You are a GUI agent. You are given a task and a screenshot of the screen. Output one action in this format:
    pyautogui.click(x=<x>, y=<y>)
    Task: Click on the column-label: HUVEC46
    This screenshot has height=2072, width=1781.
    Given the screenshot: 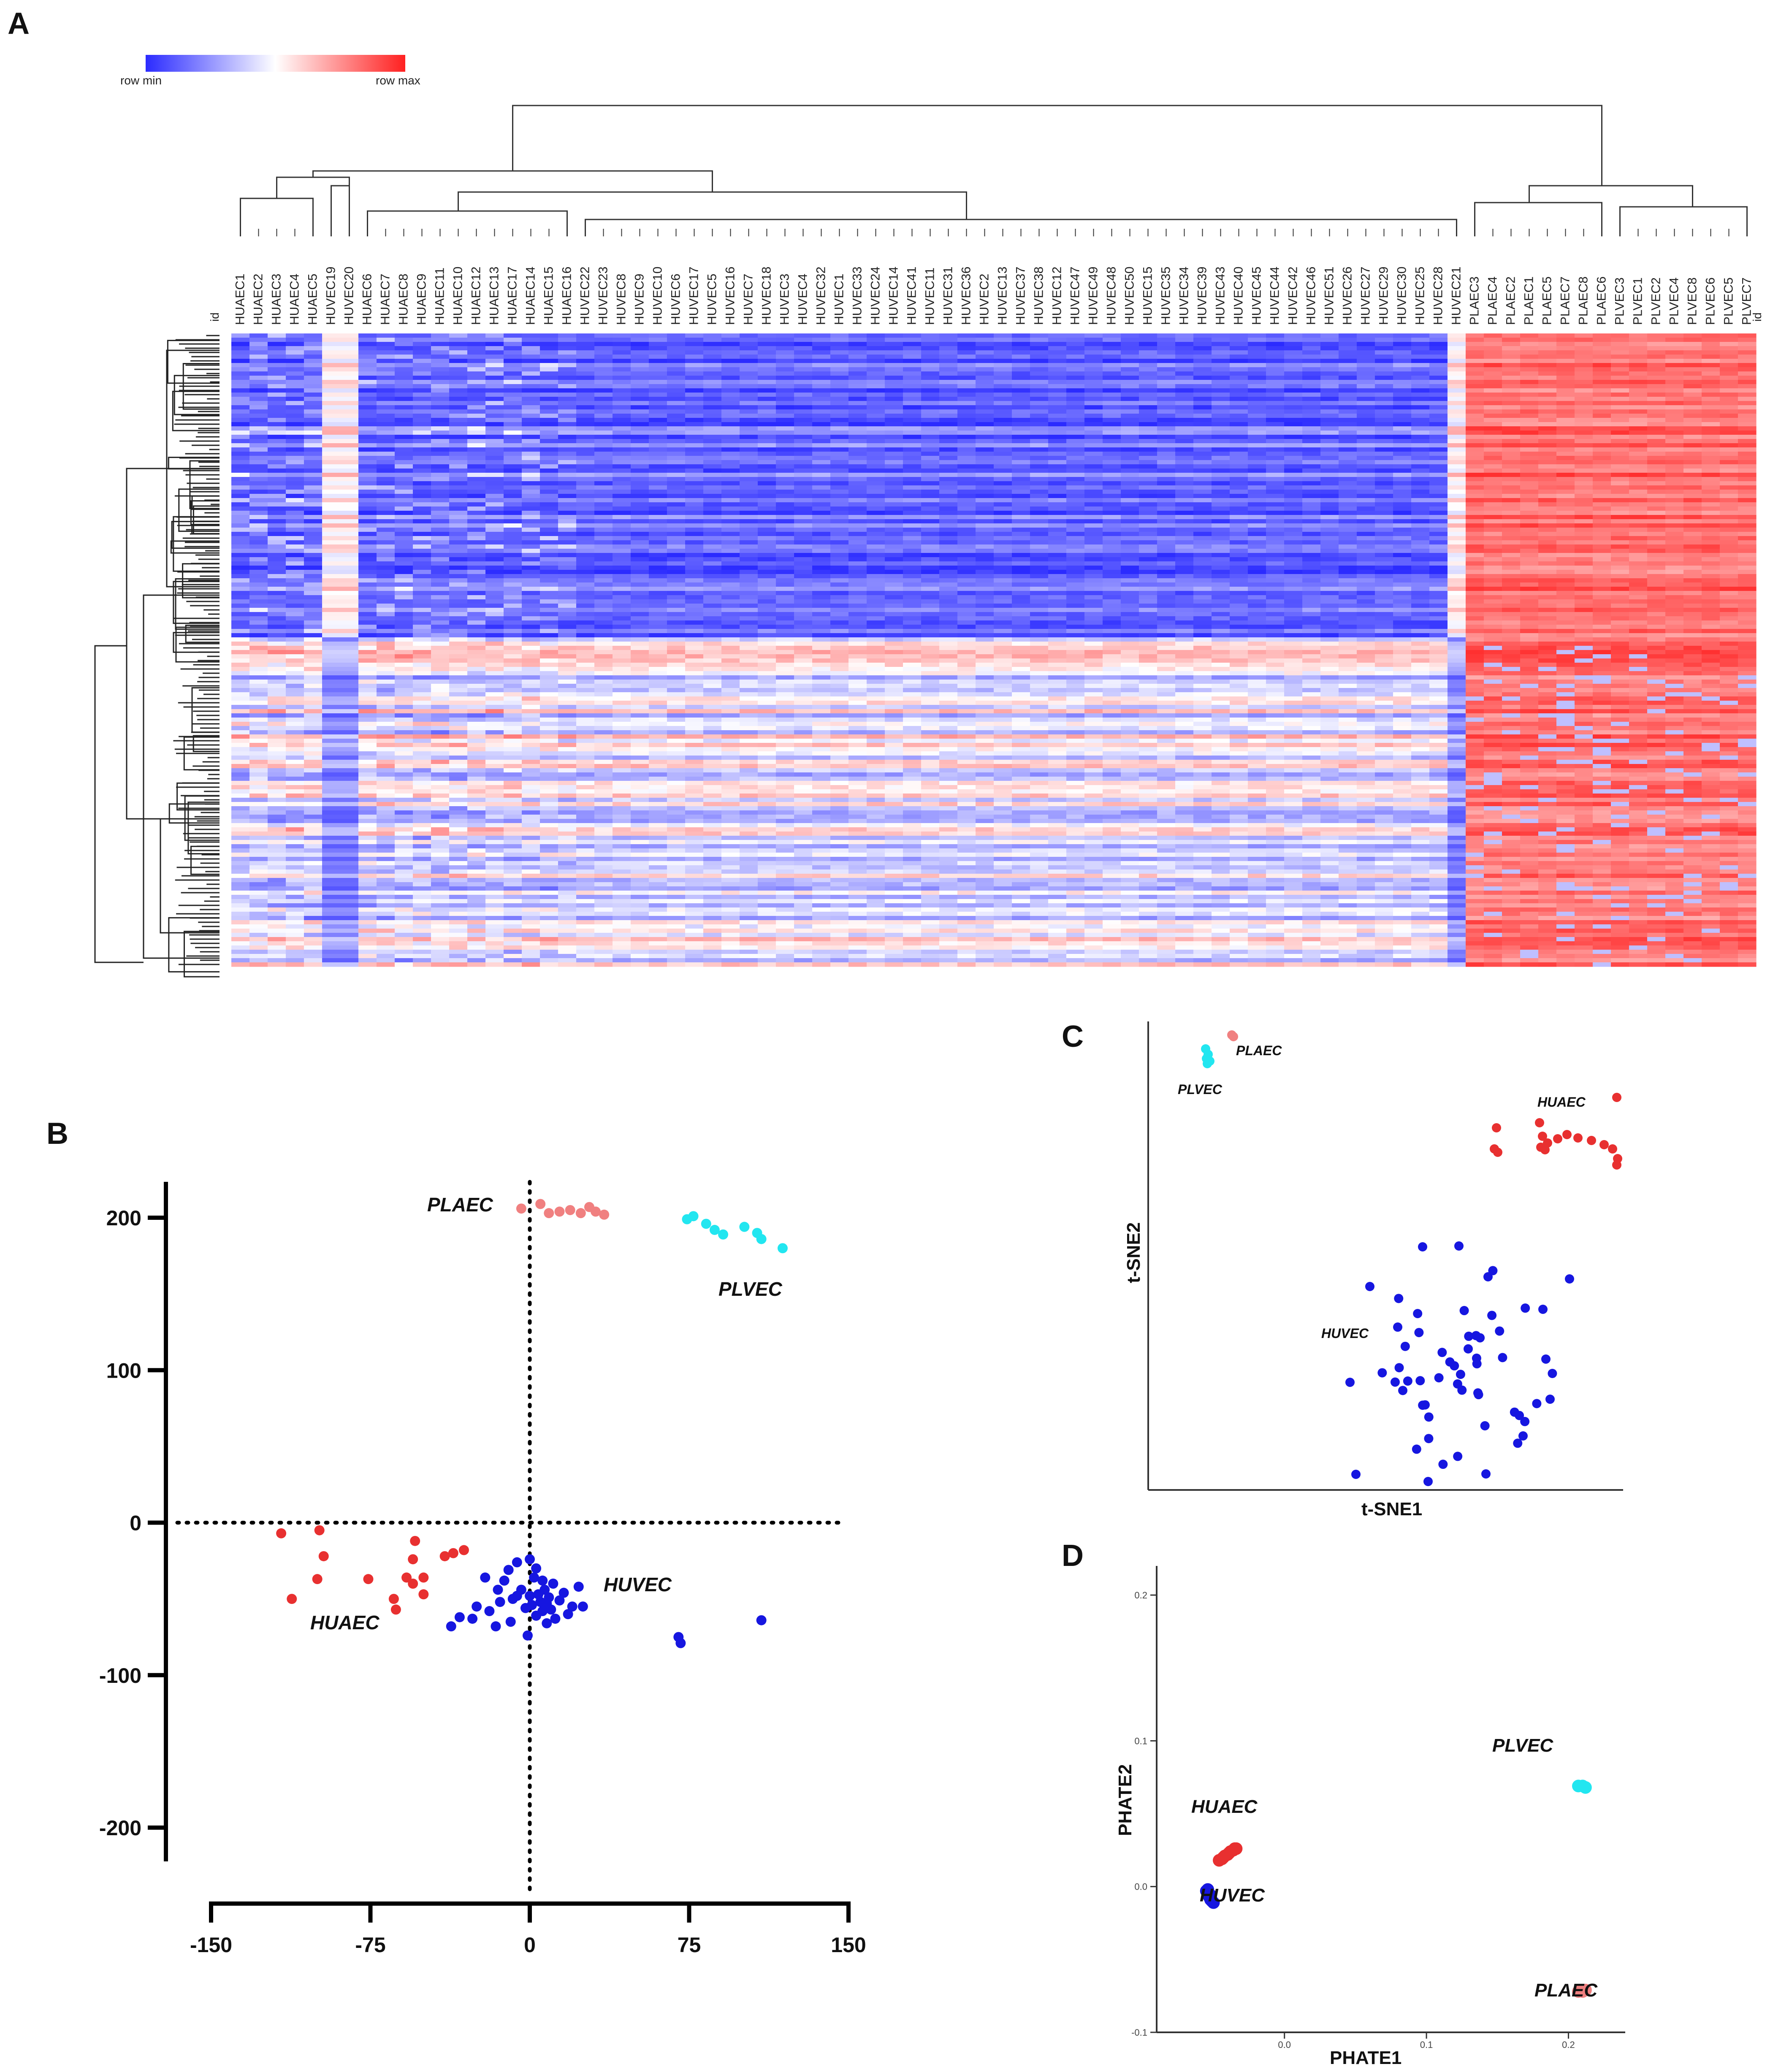 What is the action you would take?
    pyautogui.click(x=1311, y=296)
    